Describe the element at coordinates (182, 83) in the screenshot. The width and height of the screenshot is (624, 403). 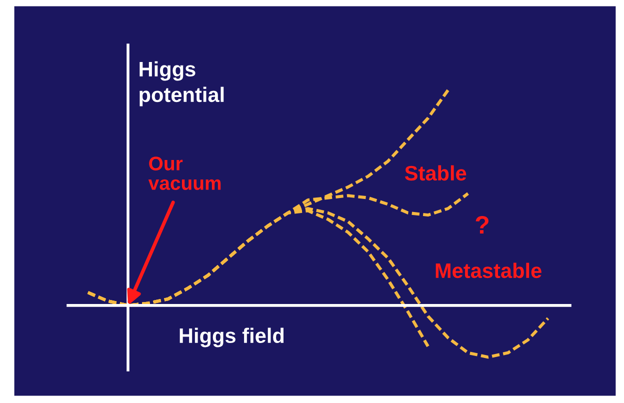
I see `y-axis-title: Higgs potential` at that location.